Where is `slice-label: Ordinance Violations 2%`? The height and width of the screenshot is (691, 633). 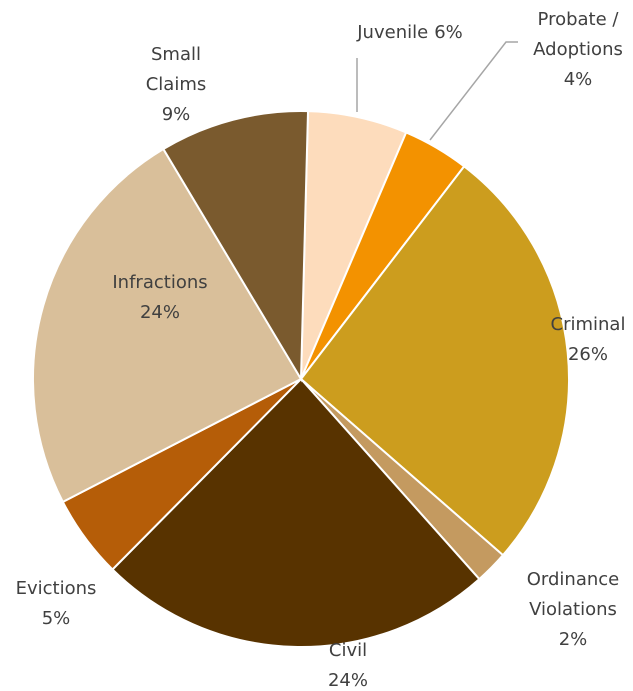 slice-label: Ordinance Violations 2% is located at coordinates (573, 610).